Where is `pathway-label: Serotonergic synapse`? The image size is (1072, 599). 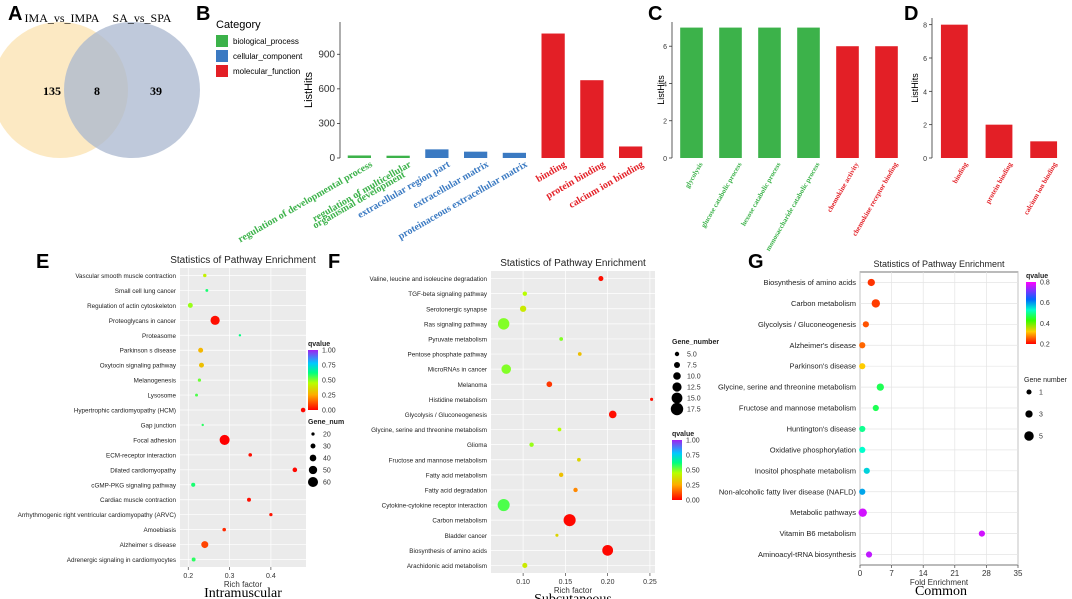 pathway-label: Serotonergic synapse is located at coordinates (456, 309).